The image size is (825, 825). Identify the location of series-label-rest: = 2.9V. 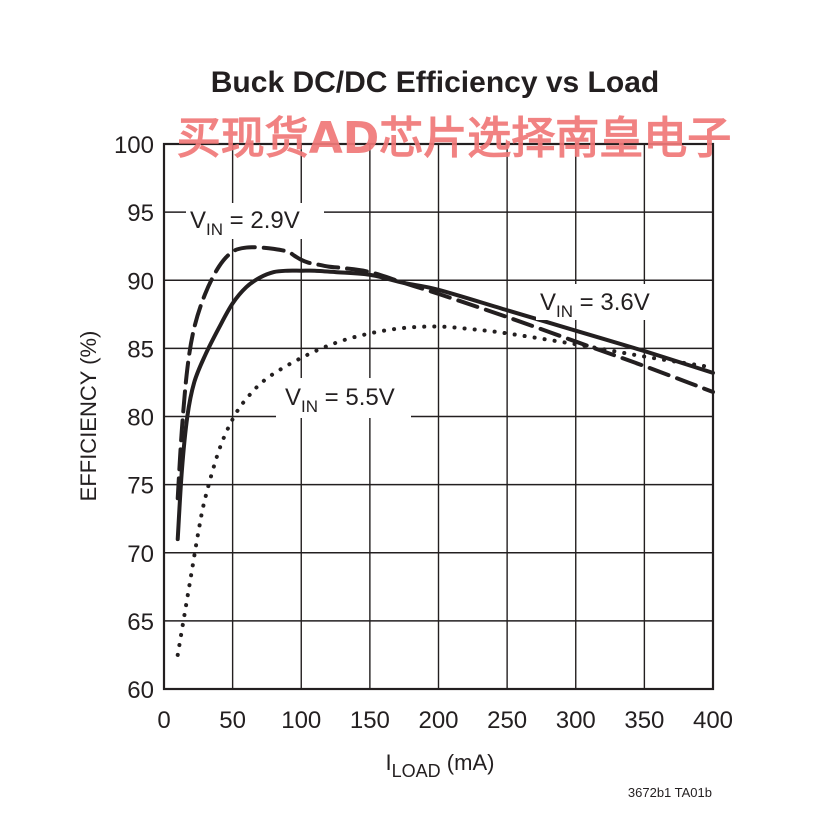
(261, 220).